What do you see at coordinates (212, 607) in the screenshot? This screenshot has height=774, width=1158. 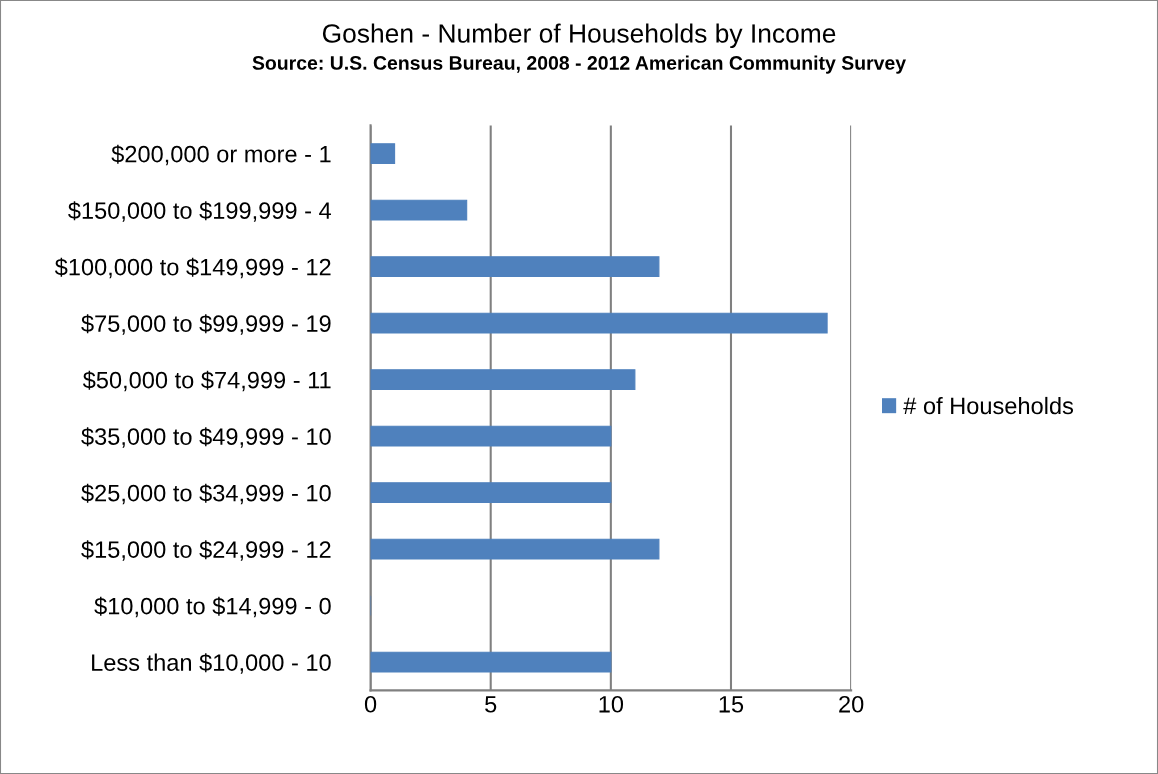 I see `y-tick-label: $10,000 to $14,999 - 0` at bounding box center [212, 607].